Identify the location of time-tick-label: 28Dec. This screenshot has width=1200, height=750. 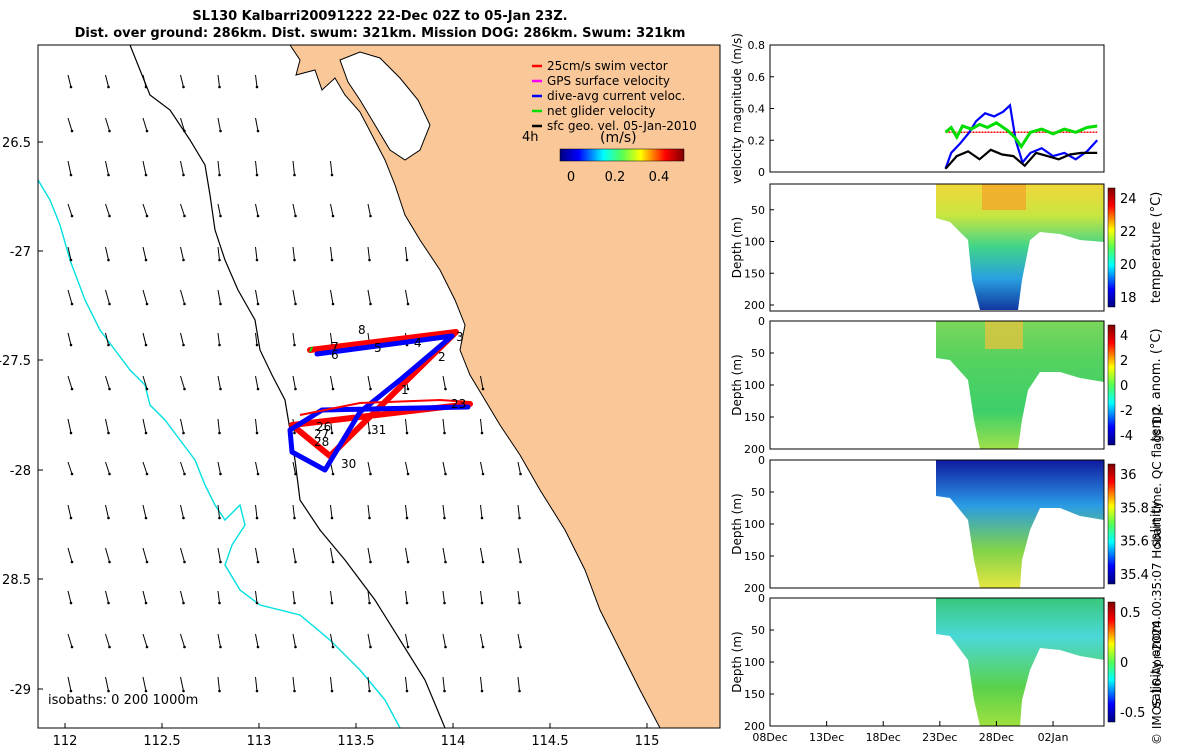
(996, 737).